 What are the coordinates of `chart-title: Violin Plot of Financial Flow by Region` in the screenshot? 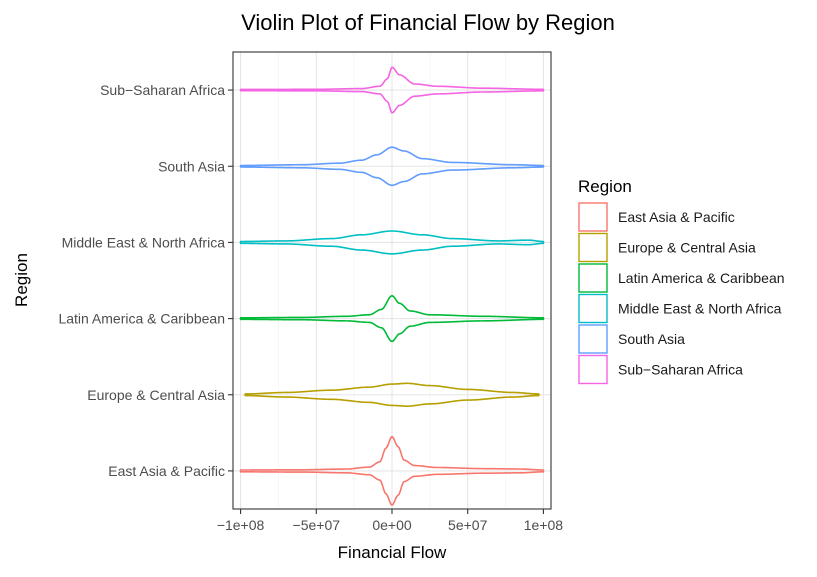 It's located at (428, 22).